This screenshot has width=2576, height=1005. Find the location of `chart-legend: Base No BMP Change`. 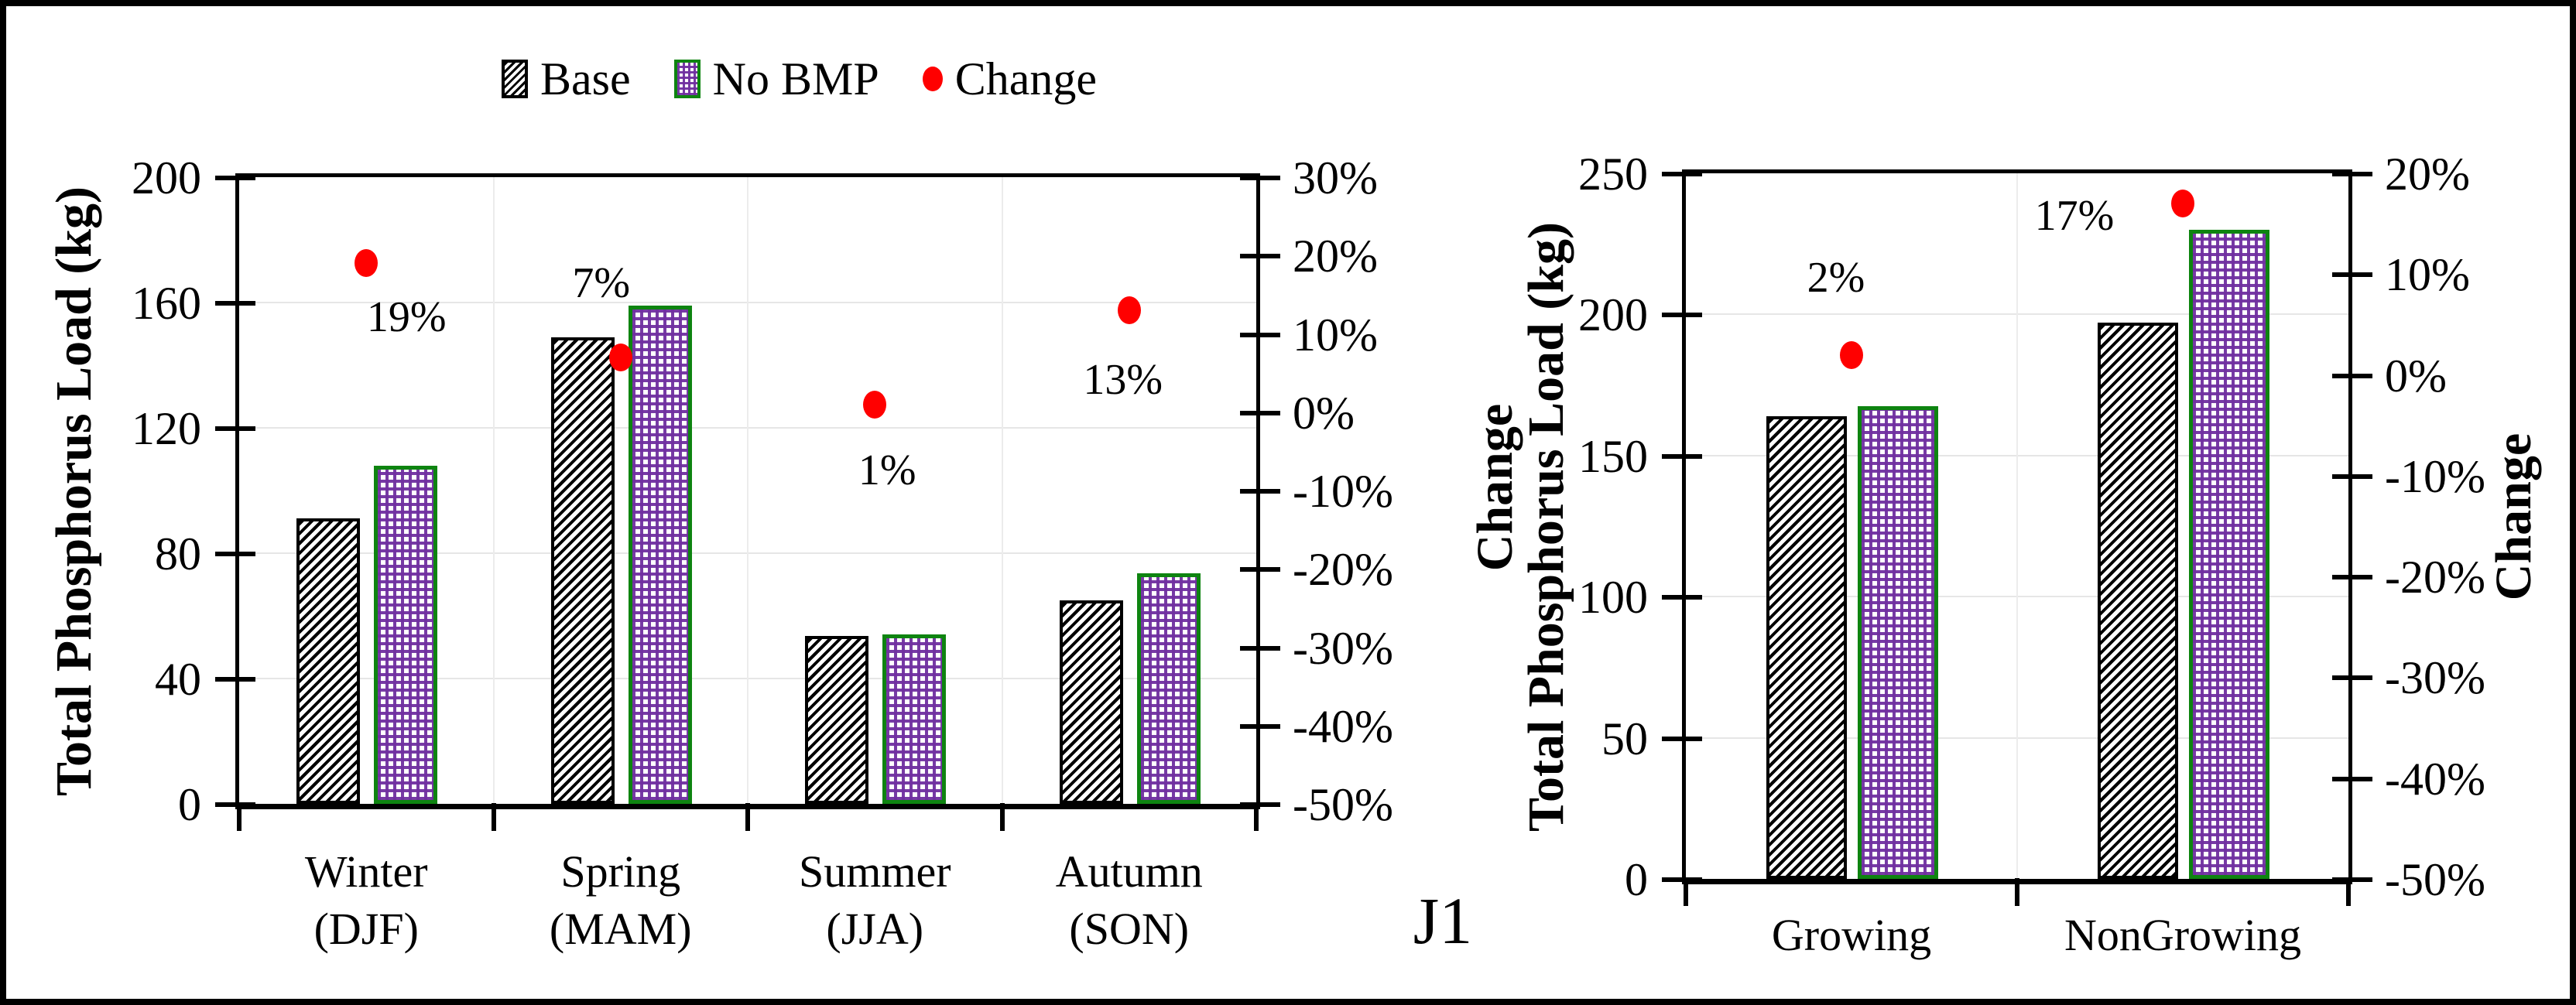

chart-legend: Base No BMP Change is located at coordinates (799, 78).